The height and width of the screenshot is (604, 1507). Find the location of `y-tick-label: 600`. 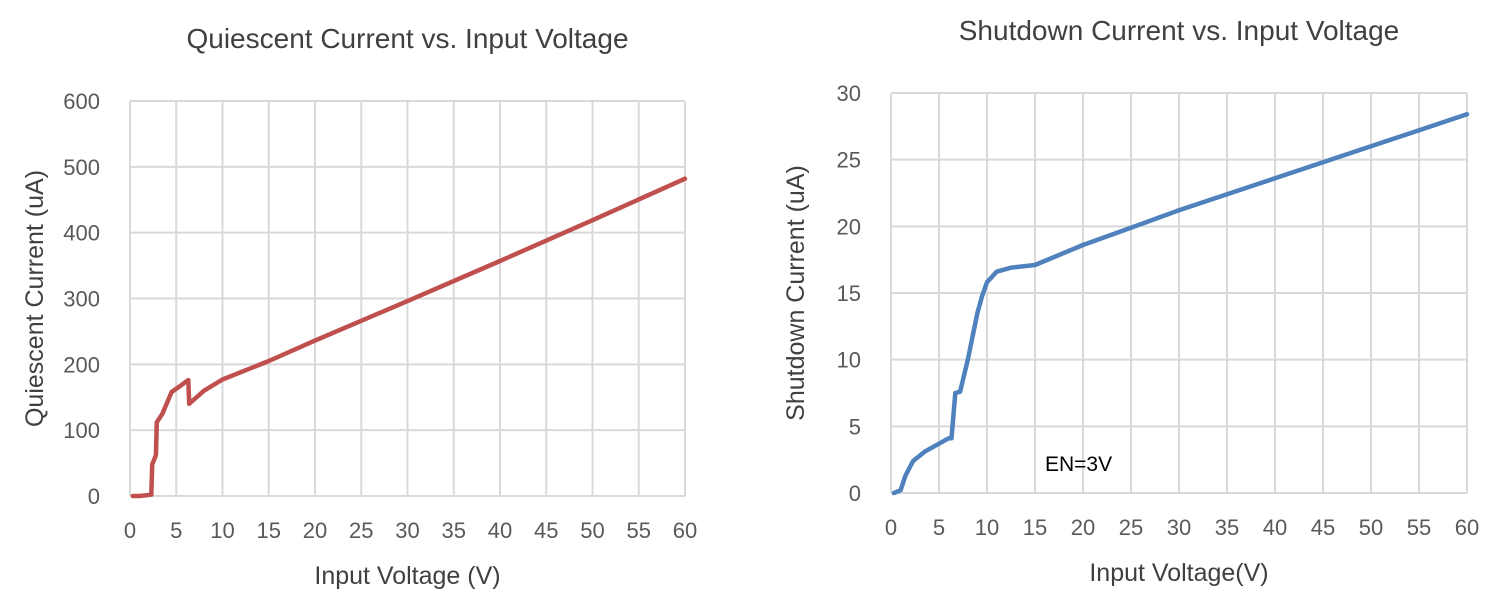

y-tick-label: 600 is located at coordinates (81, 101).